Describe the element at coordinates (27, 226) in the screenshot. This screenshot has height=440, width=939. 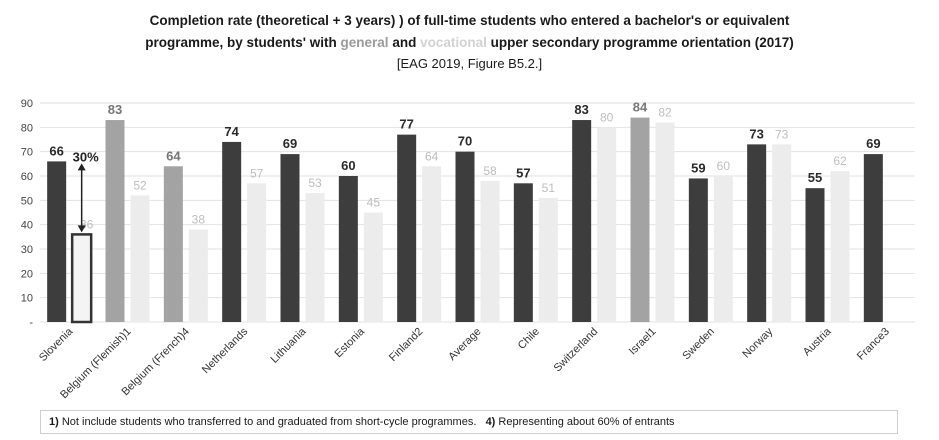
I see `y-tick-label: 40` at that location.